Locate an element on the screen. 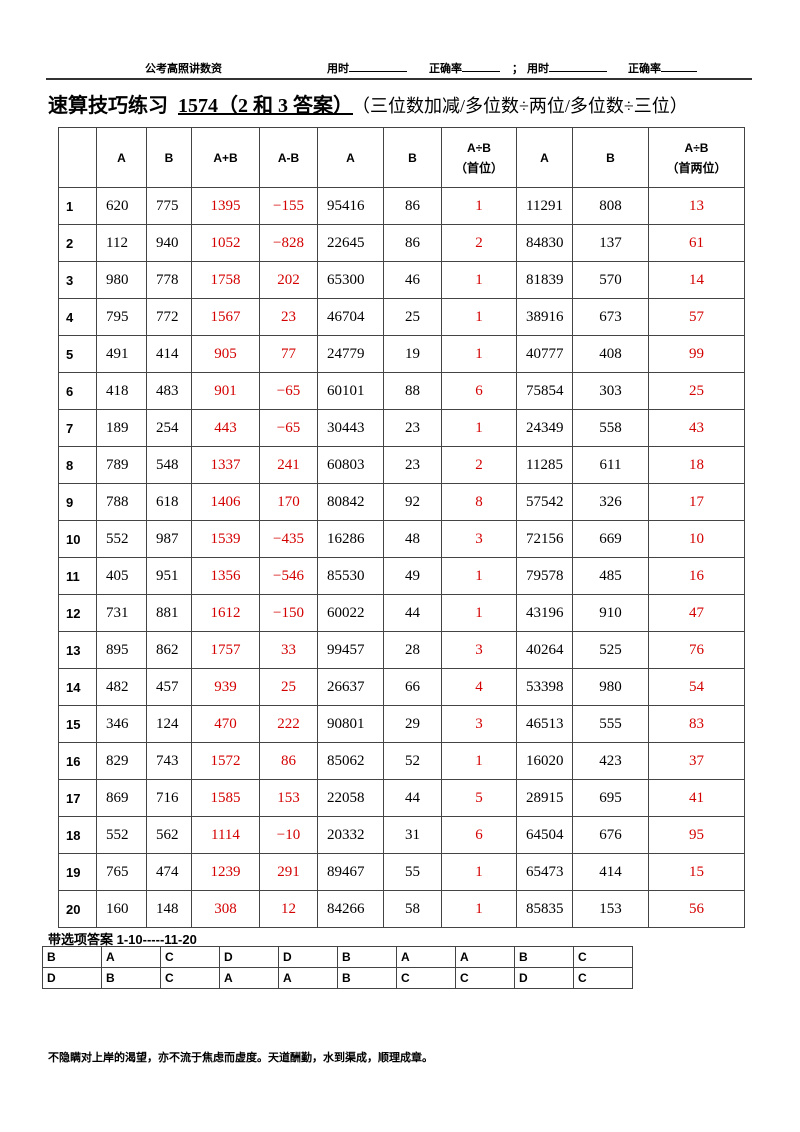 This screenshot has width=800, height=1132. answer-cell: 1052 is located at coordinates (225, 243).